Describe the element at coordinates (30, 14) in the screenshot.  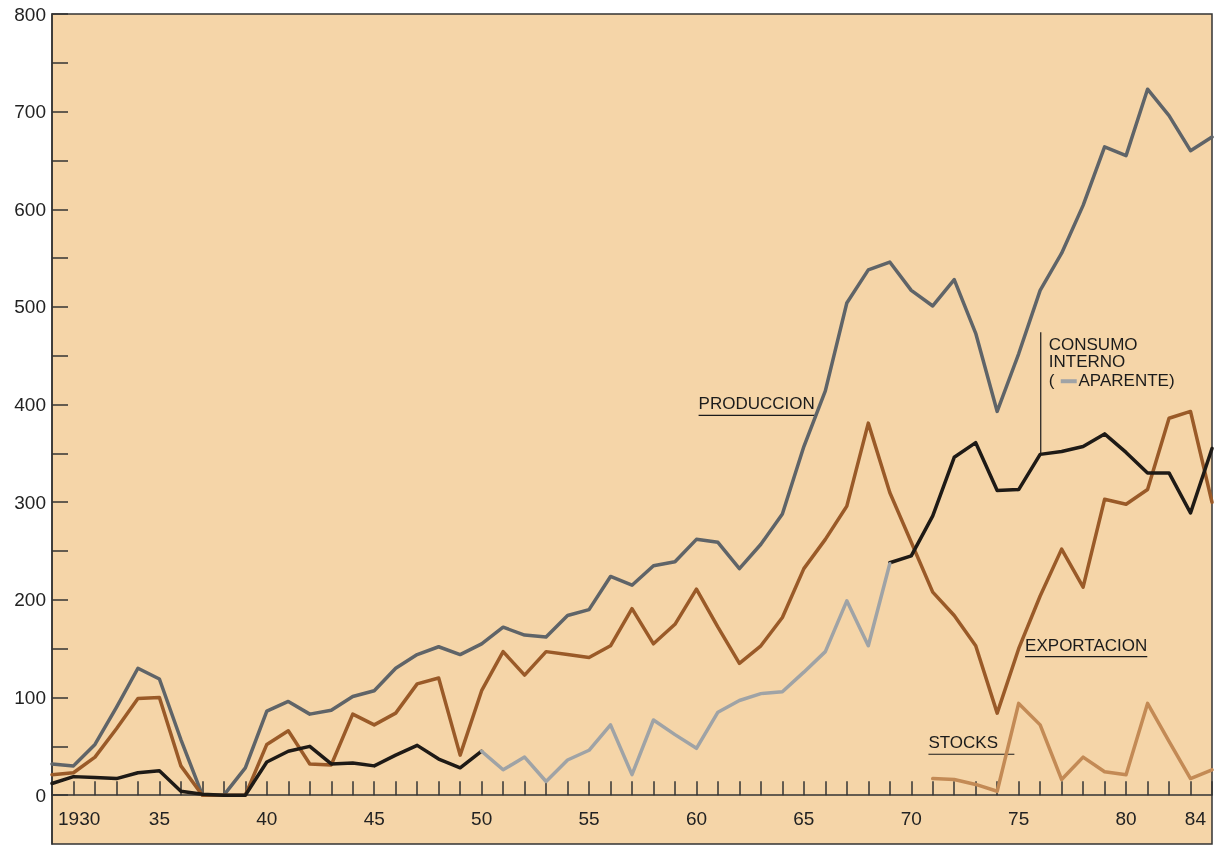
I see `y-tick-label: 800` at that location.